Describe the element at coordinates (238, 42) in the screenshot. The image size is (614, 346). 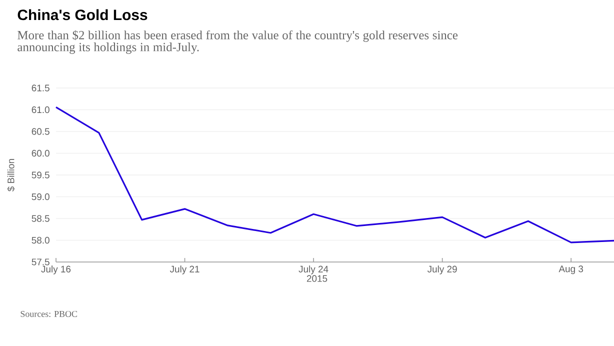
I see `chart-subtitle: More than $2 billion has been erased from the value of the country's gold reserves since announcing its holdings in mid-July.` at that location.